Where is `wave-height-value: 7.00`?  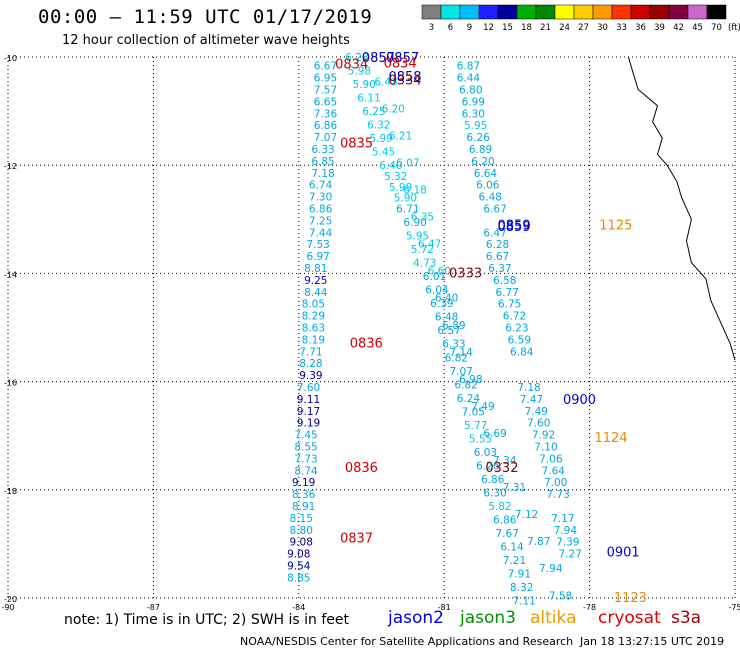 wave-height-value: 7.00 is located at coordinates (555, 483).